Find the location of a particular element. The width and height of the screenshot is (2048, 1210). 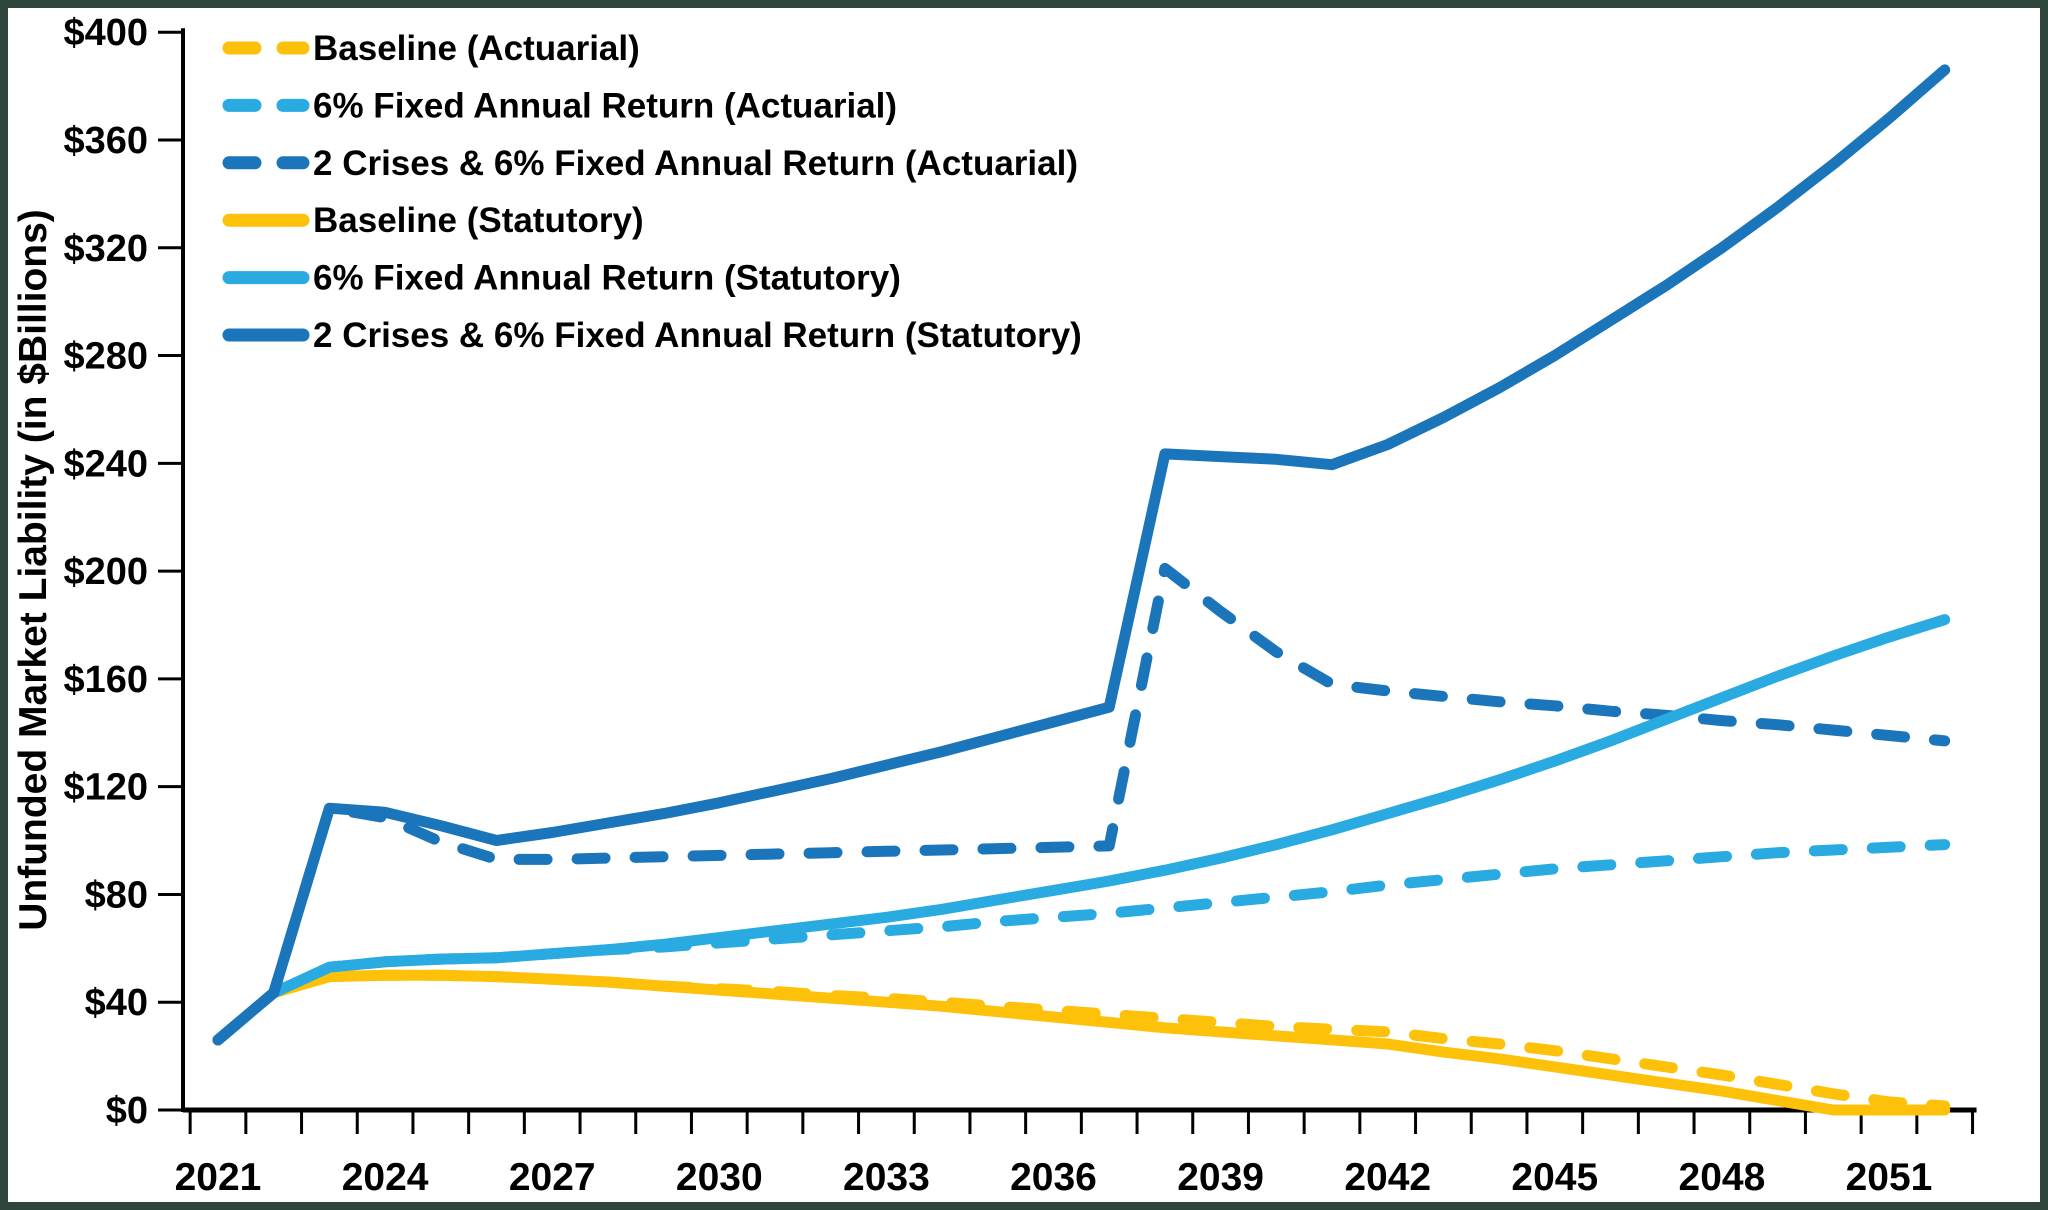

y-tick-label: $200 is located at coordinates (105, 572).